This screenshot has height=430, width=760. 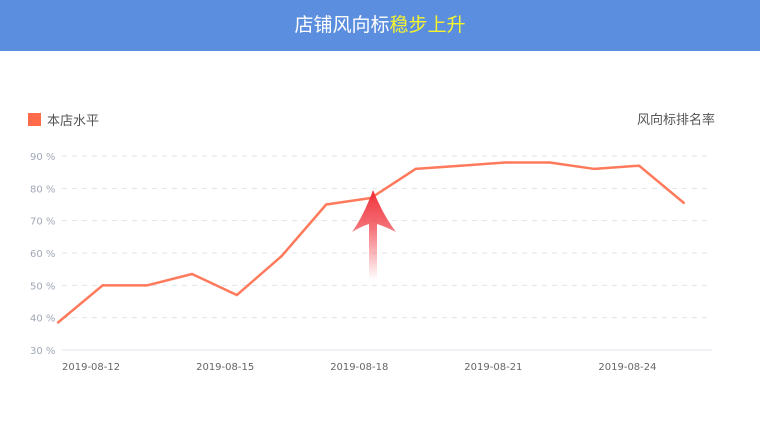 What do you see at coordinates (73, 121) in the screenshot?
I see `legend-label: 本店水平` at bounding box center [73, 121].